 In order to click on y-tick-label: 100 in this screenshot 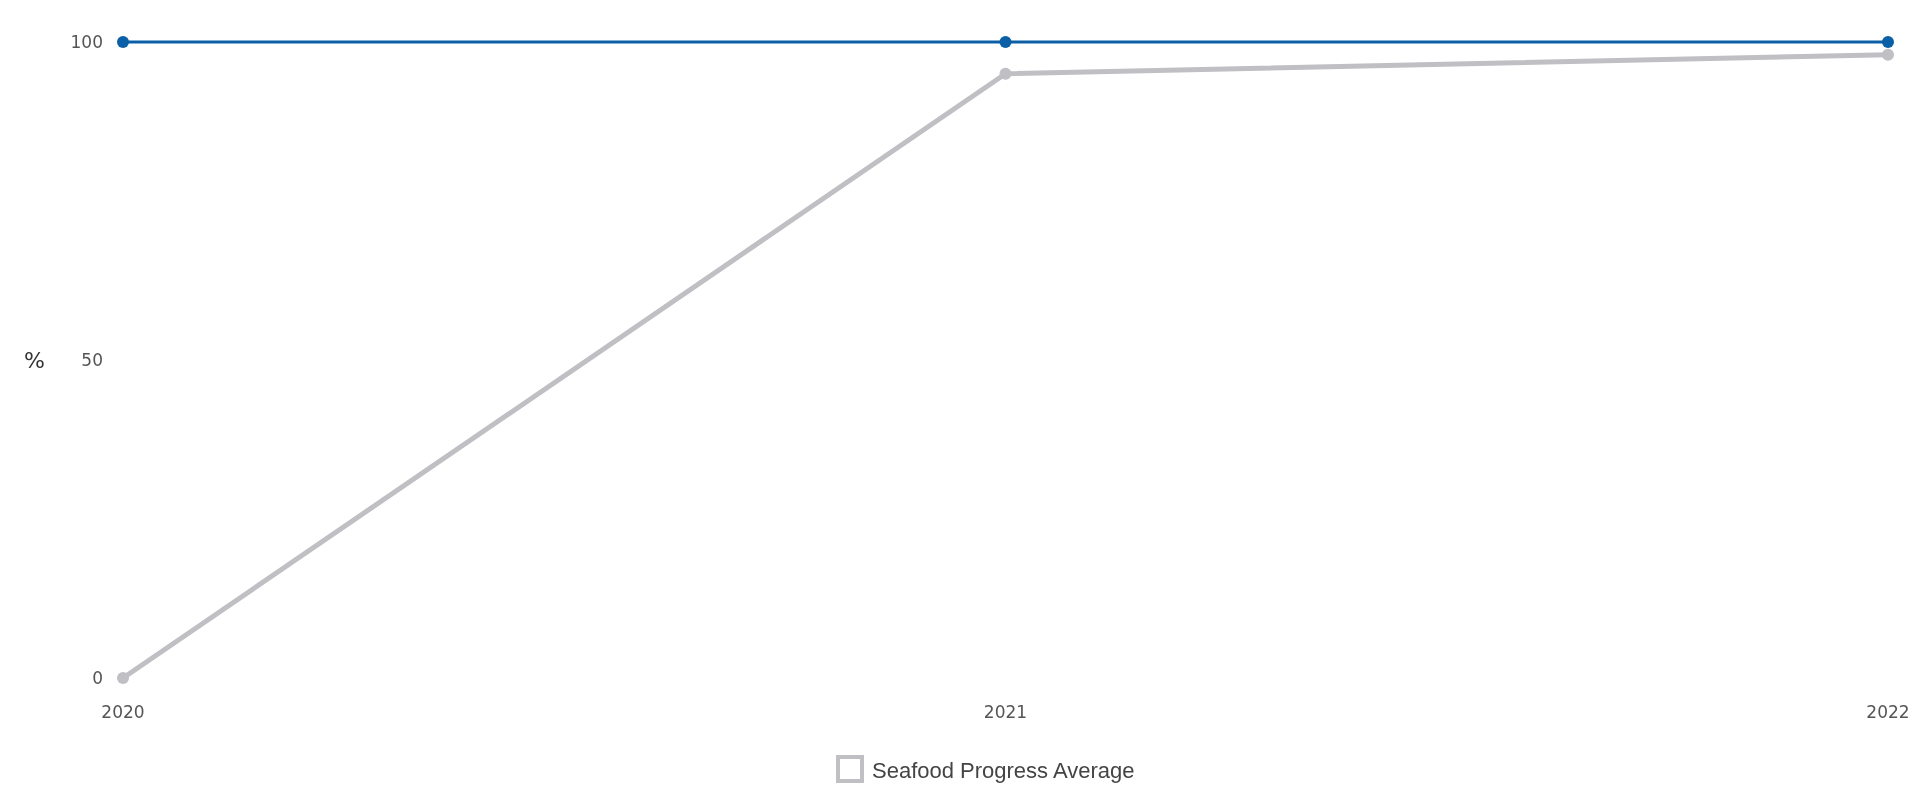, I will do `click(86, 41)`.